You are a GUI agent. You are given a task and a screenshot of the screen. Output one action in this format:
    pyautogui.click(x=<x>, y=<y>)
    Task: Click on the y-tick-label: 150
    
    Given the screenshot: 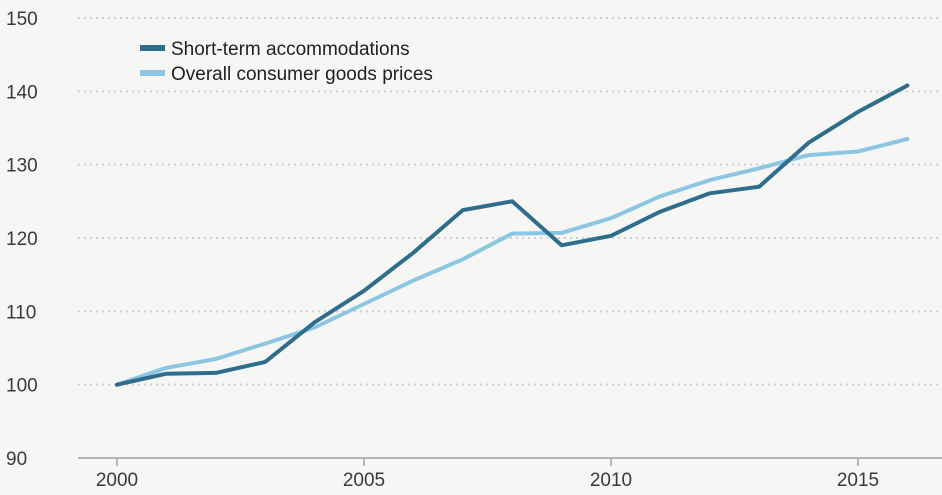 What is the action you would take?
    pyautogui.click(x=22, y=19)
    